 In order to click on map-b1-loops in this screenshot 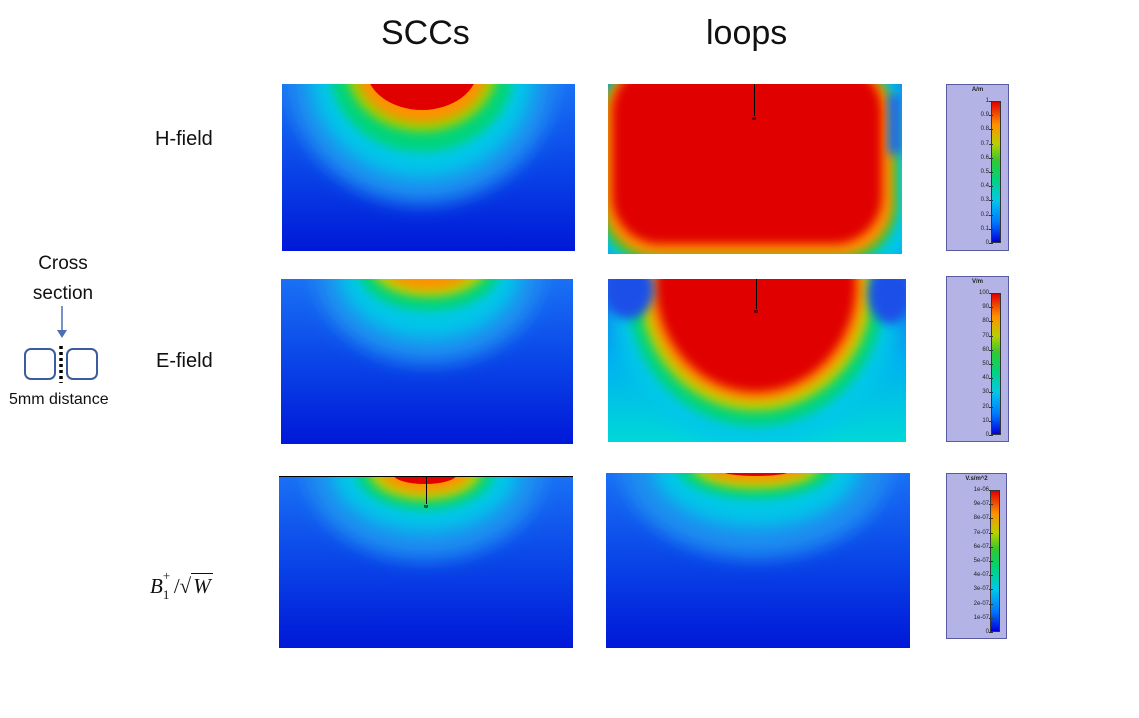, I will do `click(758, 560)`.